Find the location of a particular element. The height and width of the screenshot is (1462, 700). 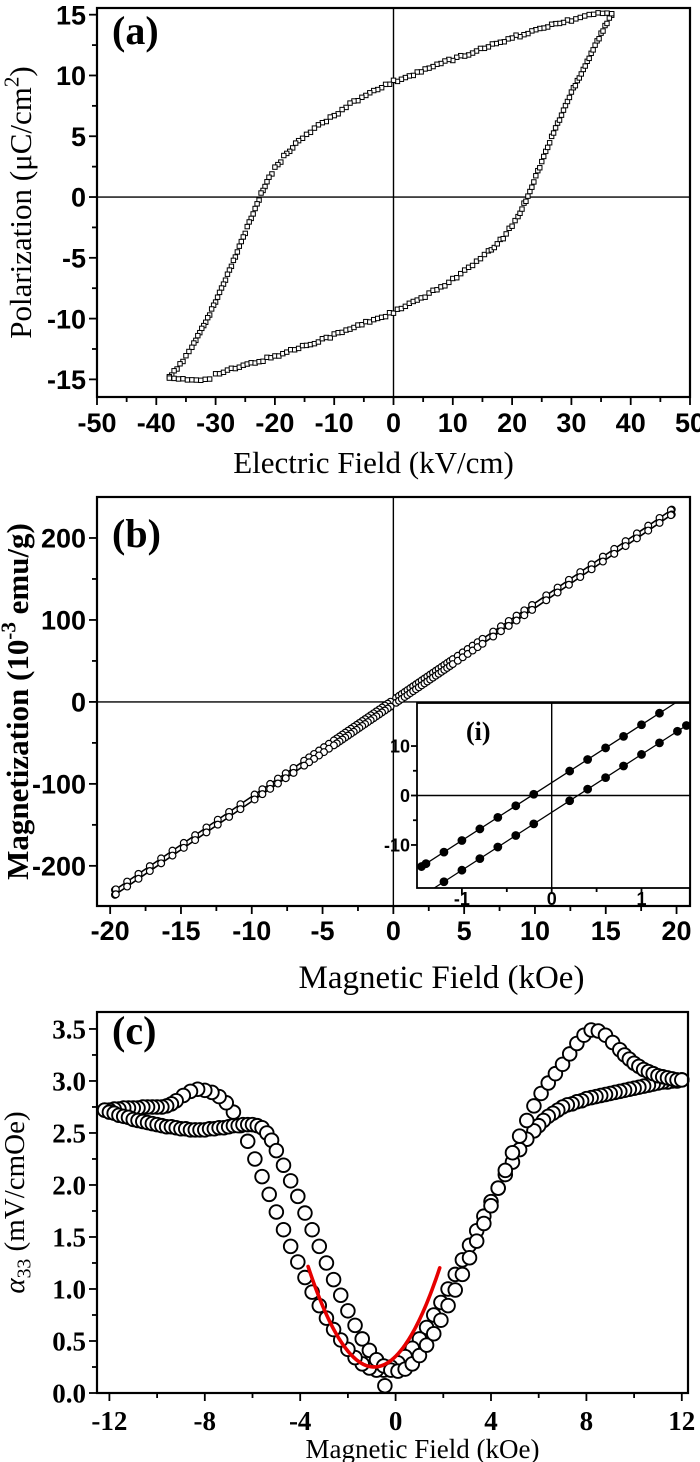

panel-a-y-axis-title: Polarization (μC/cm2) is located at coordinates (19, 202).